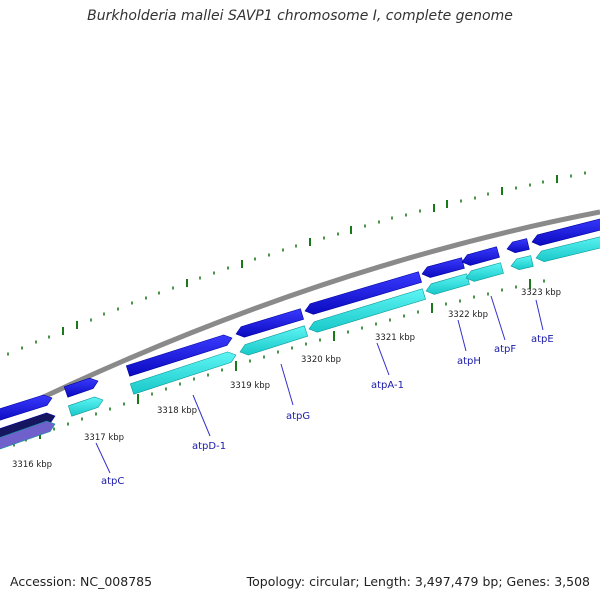  What do you see at coordinates (274, 340) in the screenshot?
I see `cds-arrow-atpG` at bounding box center [274, 340].